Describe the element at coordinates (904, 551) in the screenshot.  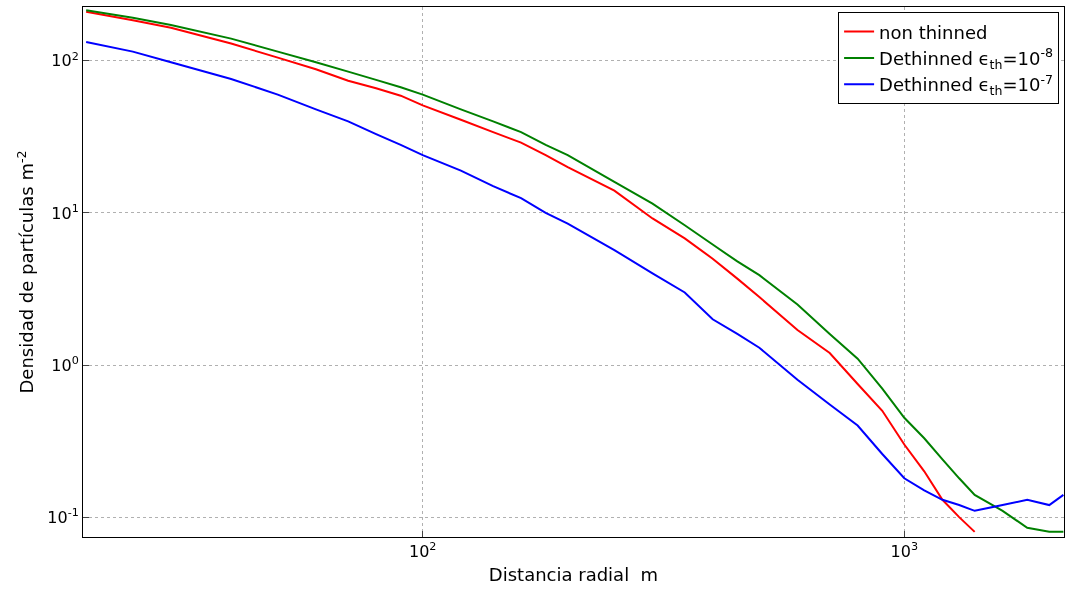
I see `x-tick-label: 10$^{3}$` at that location.